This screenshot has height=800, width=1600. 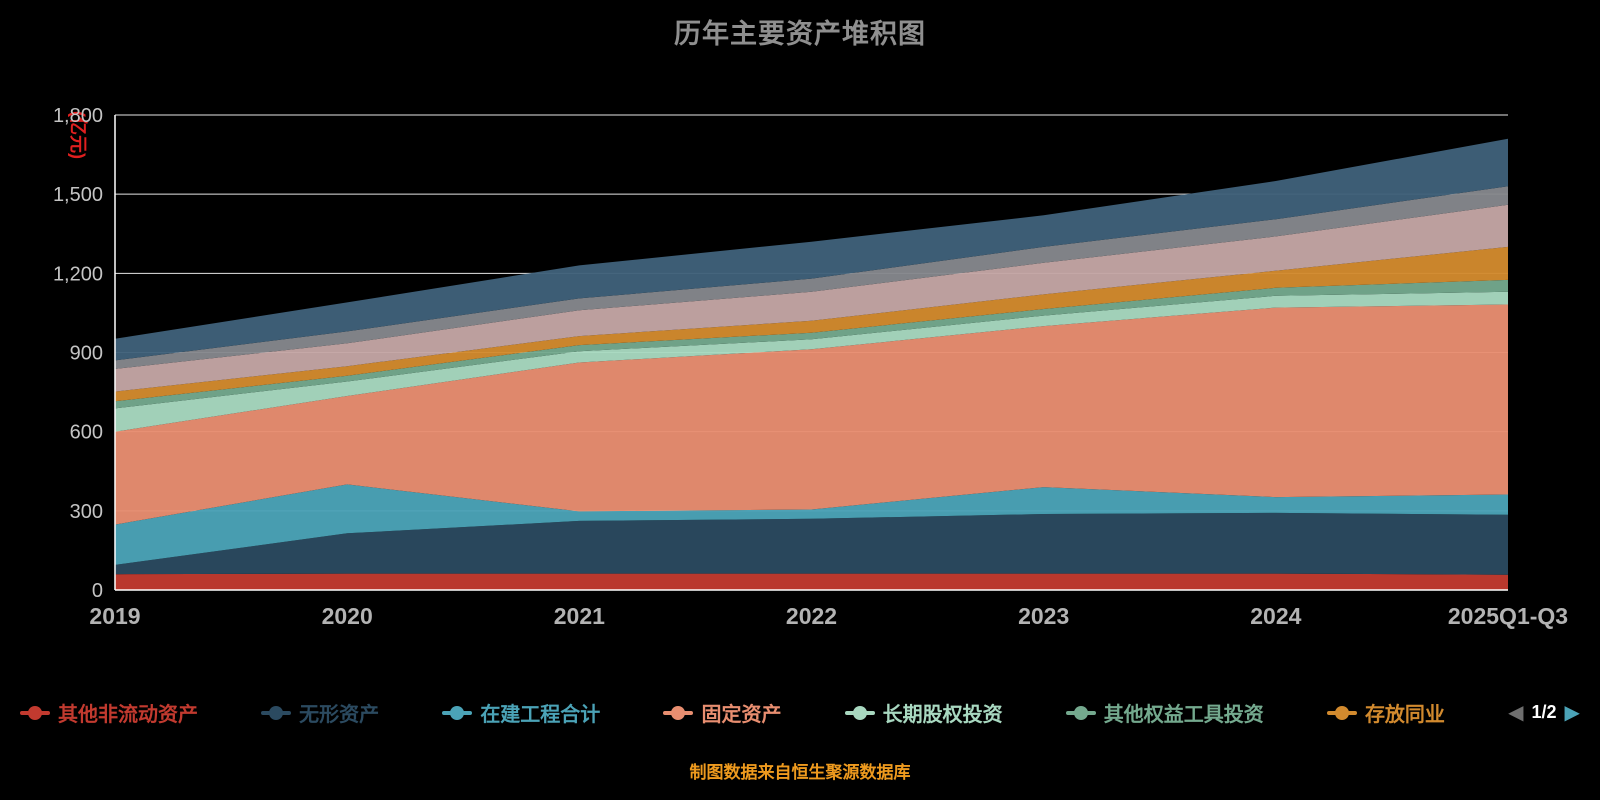 I want to click on legend-item-label: 无形资产, so click(x=339, y=715).